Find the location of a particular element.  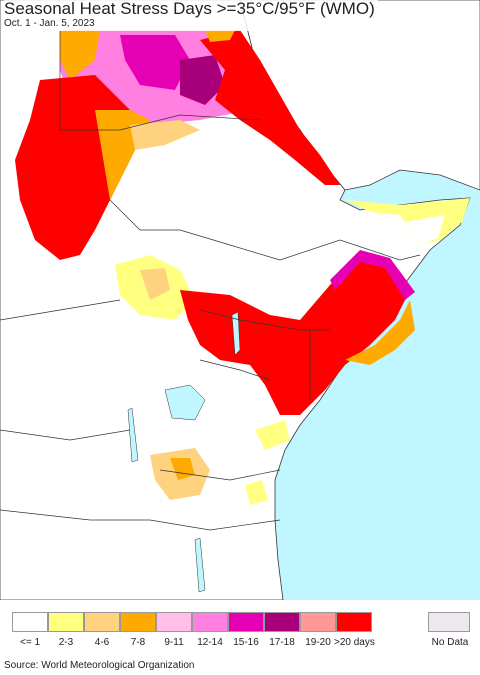

east-magenta-edge is located at coordinates (372, 275).